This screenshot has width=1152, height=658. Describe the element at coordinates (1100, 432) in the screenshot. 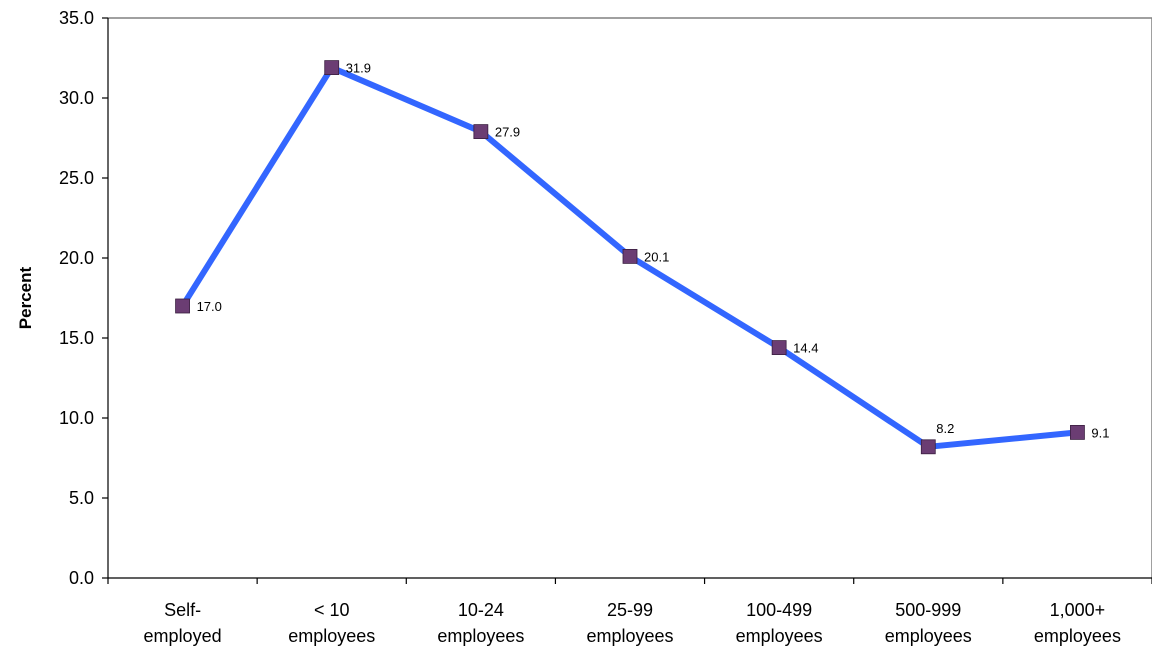

I see `data-label: 9.1` at that location.